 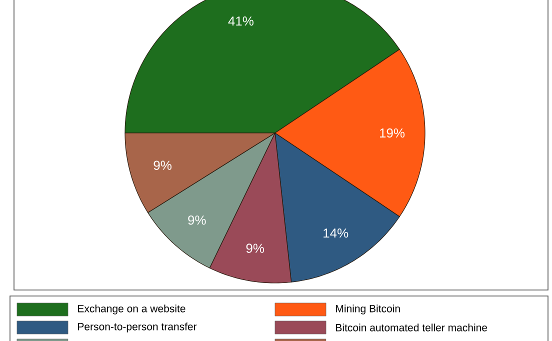 I want to click on data-label: 14%, so click(x=336, y=233).